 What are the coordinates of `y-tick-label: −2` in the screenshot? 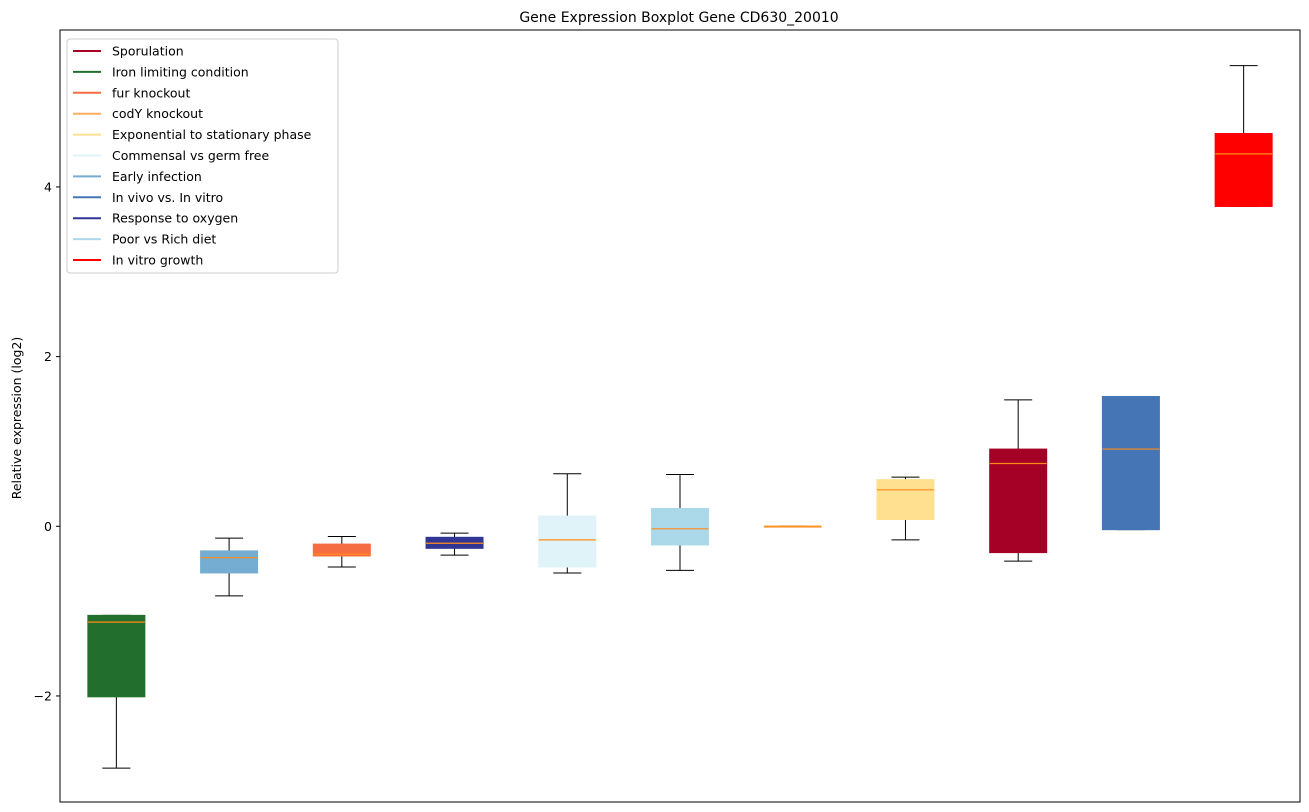 It's located at (43, 695).